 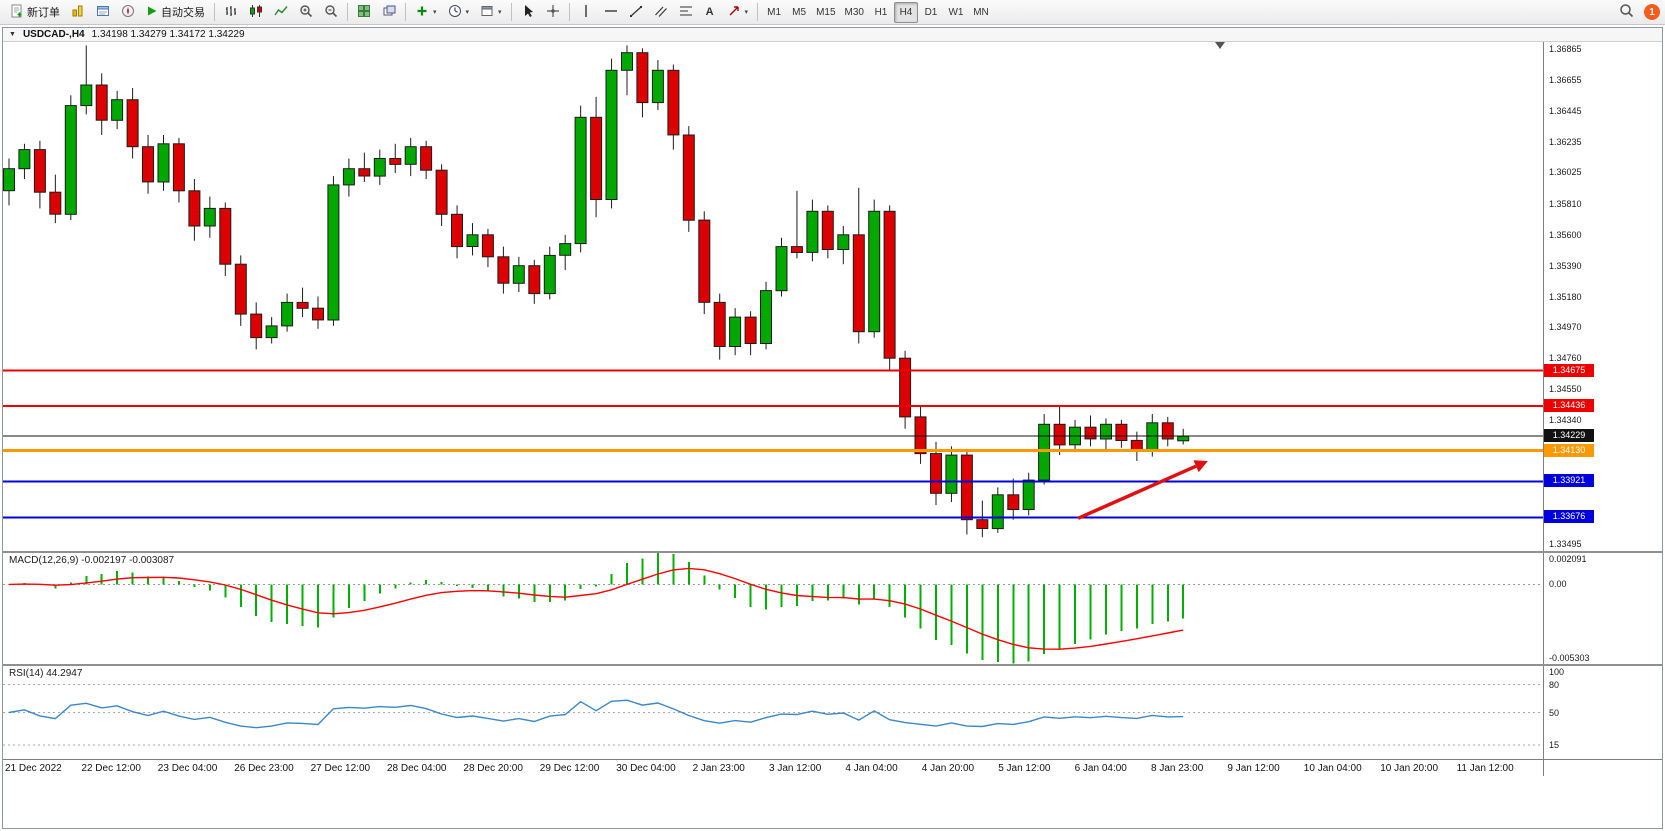 What do you see at coordinates (53, 34) in the screenshot?
I see `chart-title-symbol: USDCAD-,H4` at bounding box center [53, 34].